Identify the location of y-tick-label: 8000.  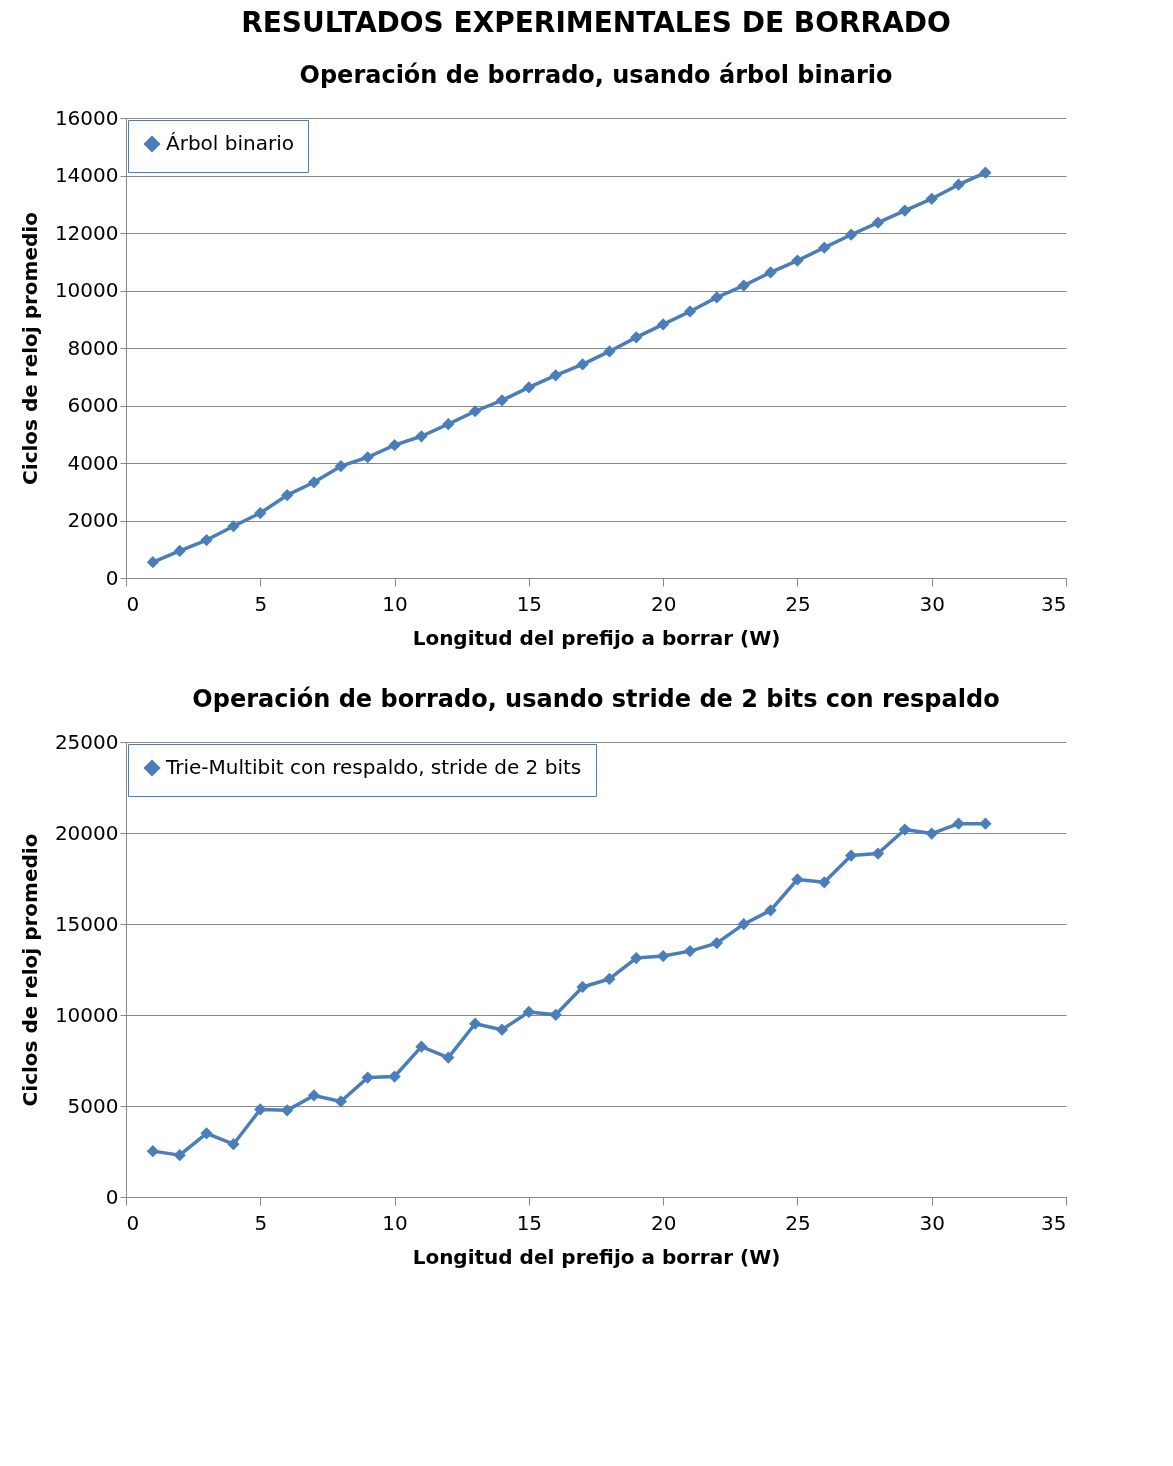
(93, 347).